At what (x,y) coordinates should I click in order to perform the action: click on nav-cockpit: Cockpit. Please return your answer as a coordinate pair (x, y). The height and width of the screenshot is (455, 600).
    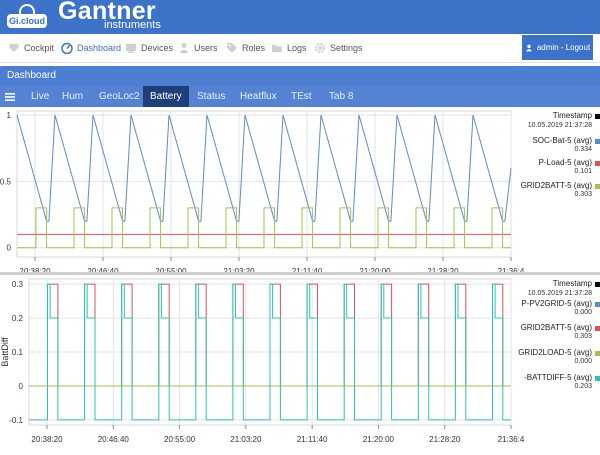
    Looking at the image, I should click on (31, 48).